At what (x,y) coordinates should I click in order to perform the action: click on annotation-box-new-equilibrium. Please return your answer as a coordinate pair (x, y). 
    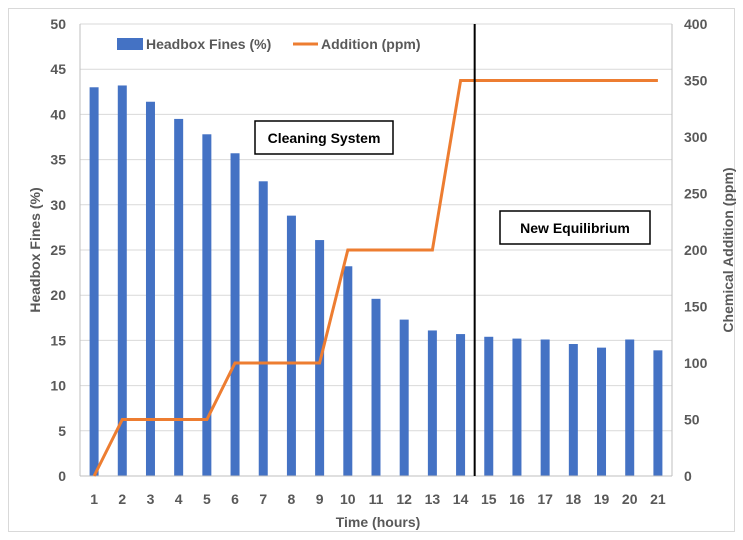
    Looking at the image, I should click on (575, 227).